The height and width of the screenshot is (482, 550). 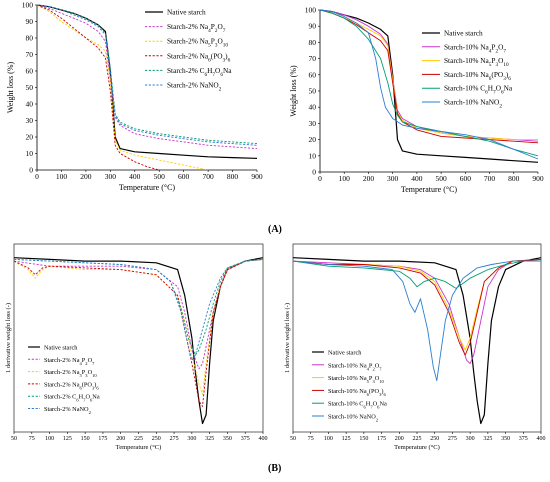 What do you see at coordinates (257, 176) in the screenshot?
I see `x-tick-label: 900` at bounding box center [257, 176].